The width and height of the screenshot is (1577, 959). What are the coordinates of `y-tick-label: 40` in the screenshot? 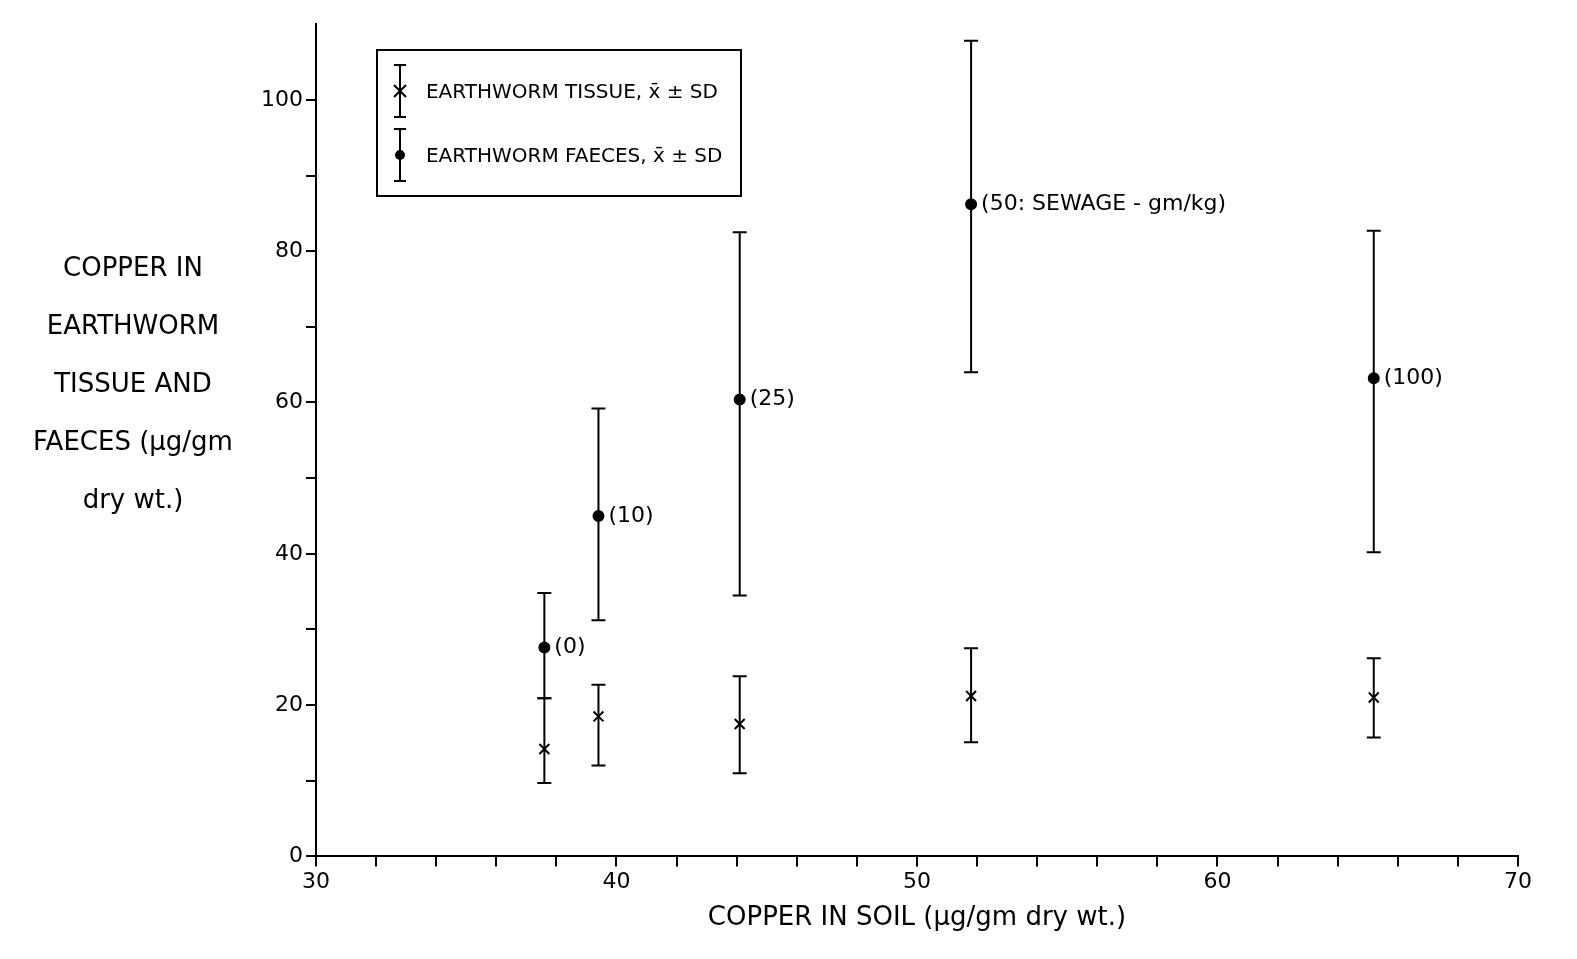 It's located at (288, 552).